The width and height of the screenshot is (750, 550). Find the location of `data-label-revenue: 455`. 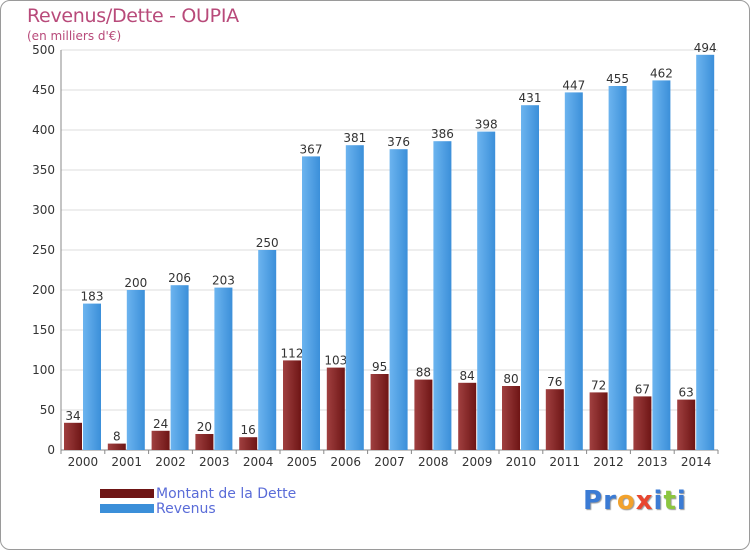

data-label-revenue: 455 is located at coordinates (617, 79).